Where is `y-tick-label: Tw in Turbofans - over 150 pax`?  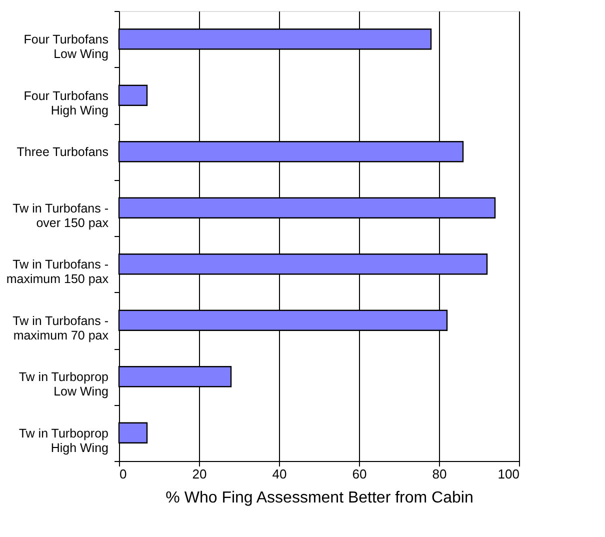 y-tick-label: Tw in Turbofans - over 150 pax is located at coordinates (61, 215).